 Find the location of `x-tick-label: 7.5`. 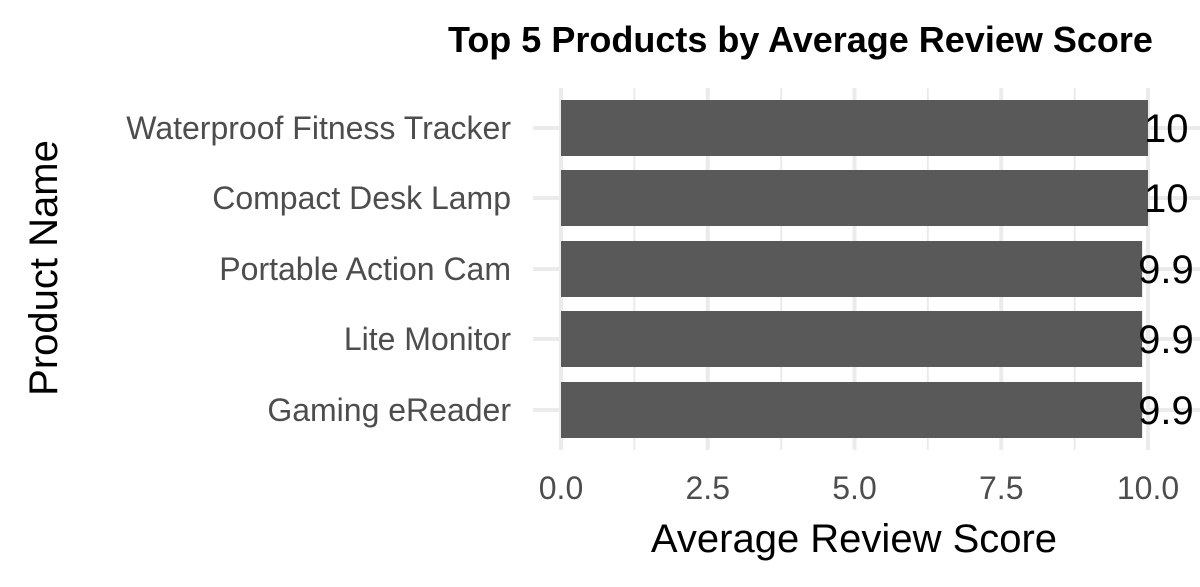

x-tick-label: 7.5 is located at coordinates (1001, 488).